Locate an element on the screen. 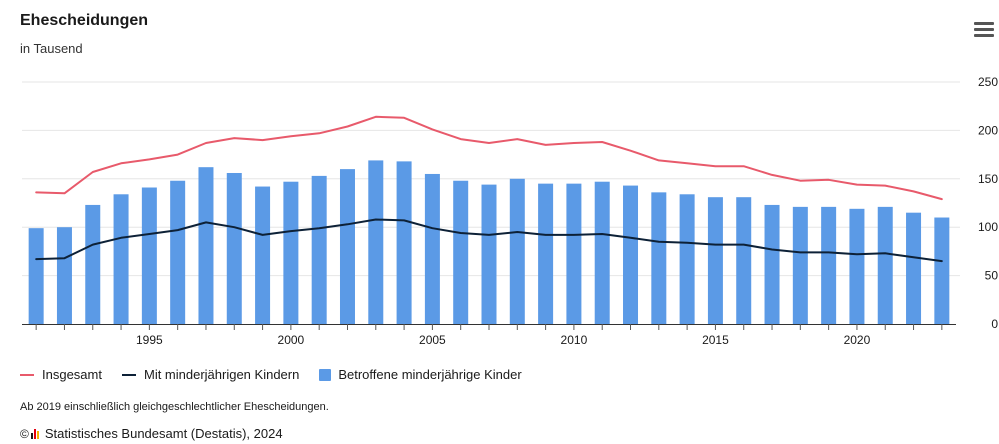 The width and height of the screenshot is (999, 444). y-tick-label: 150 is located at coordinates (988, 179).